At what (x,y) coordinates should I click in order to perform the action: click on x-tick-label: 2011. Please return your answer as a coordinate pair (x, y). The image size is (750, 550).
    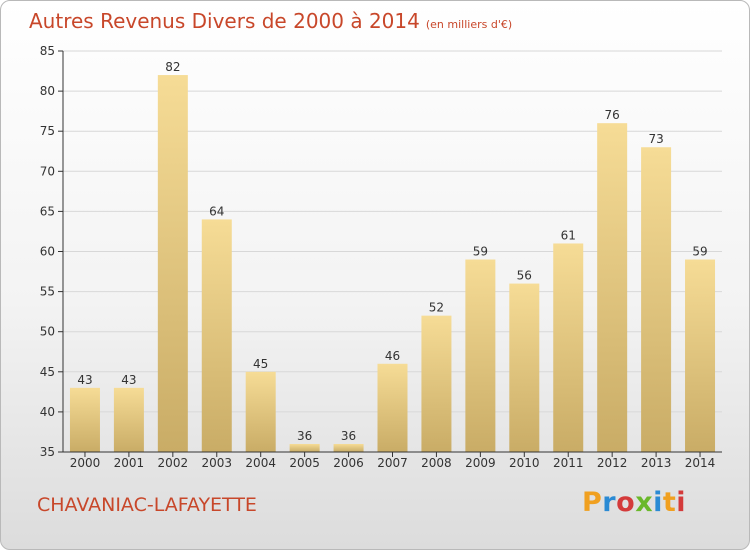
    Looking at the image, I should click on (568, 463).